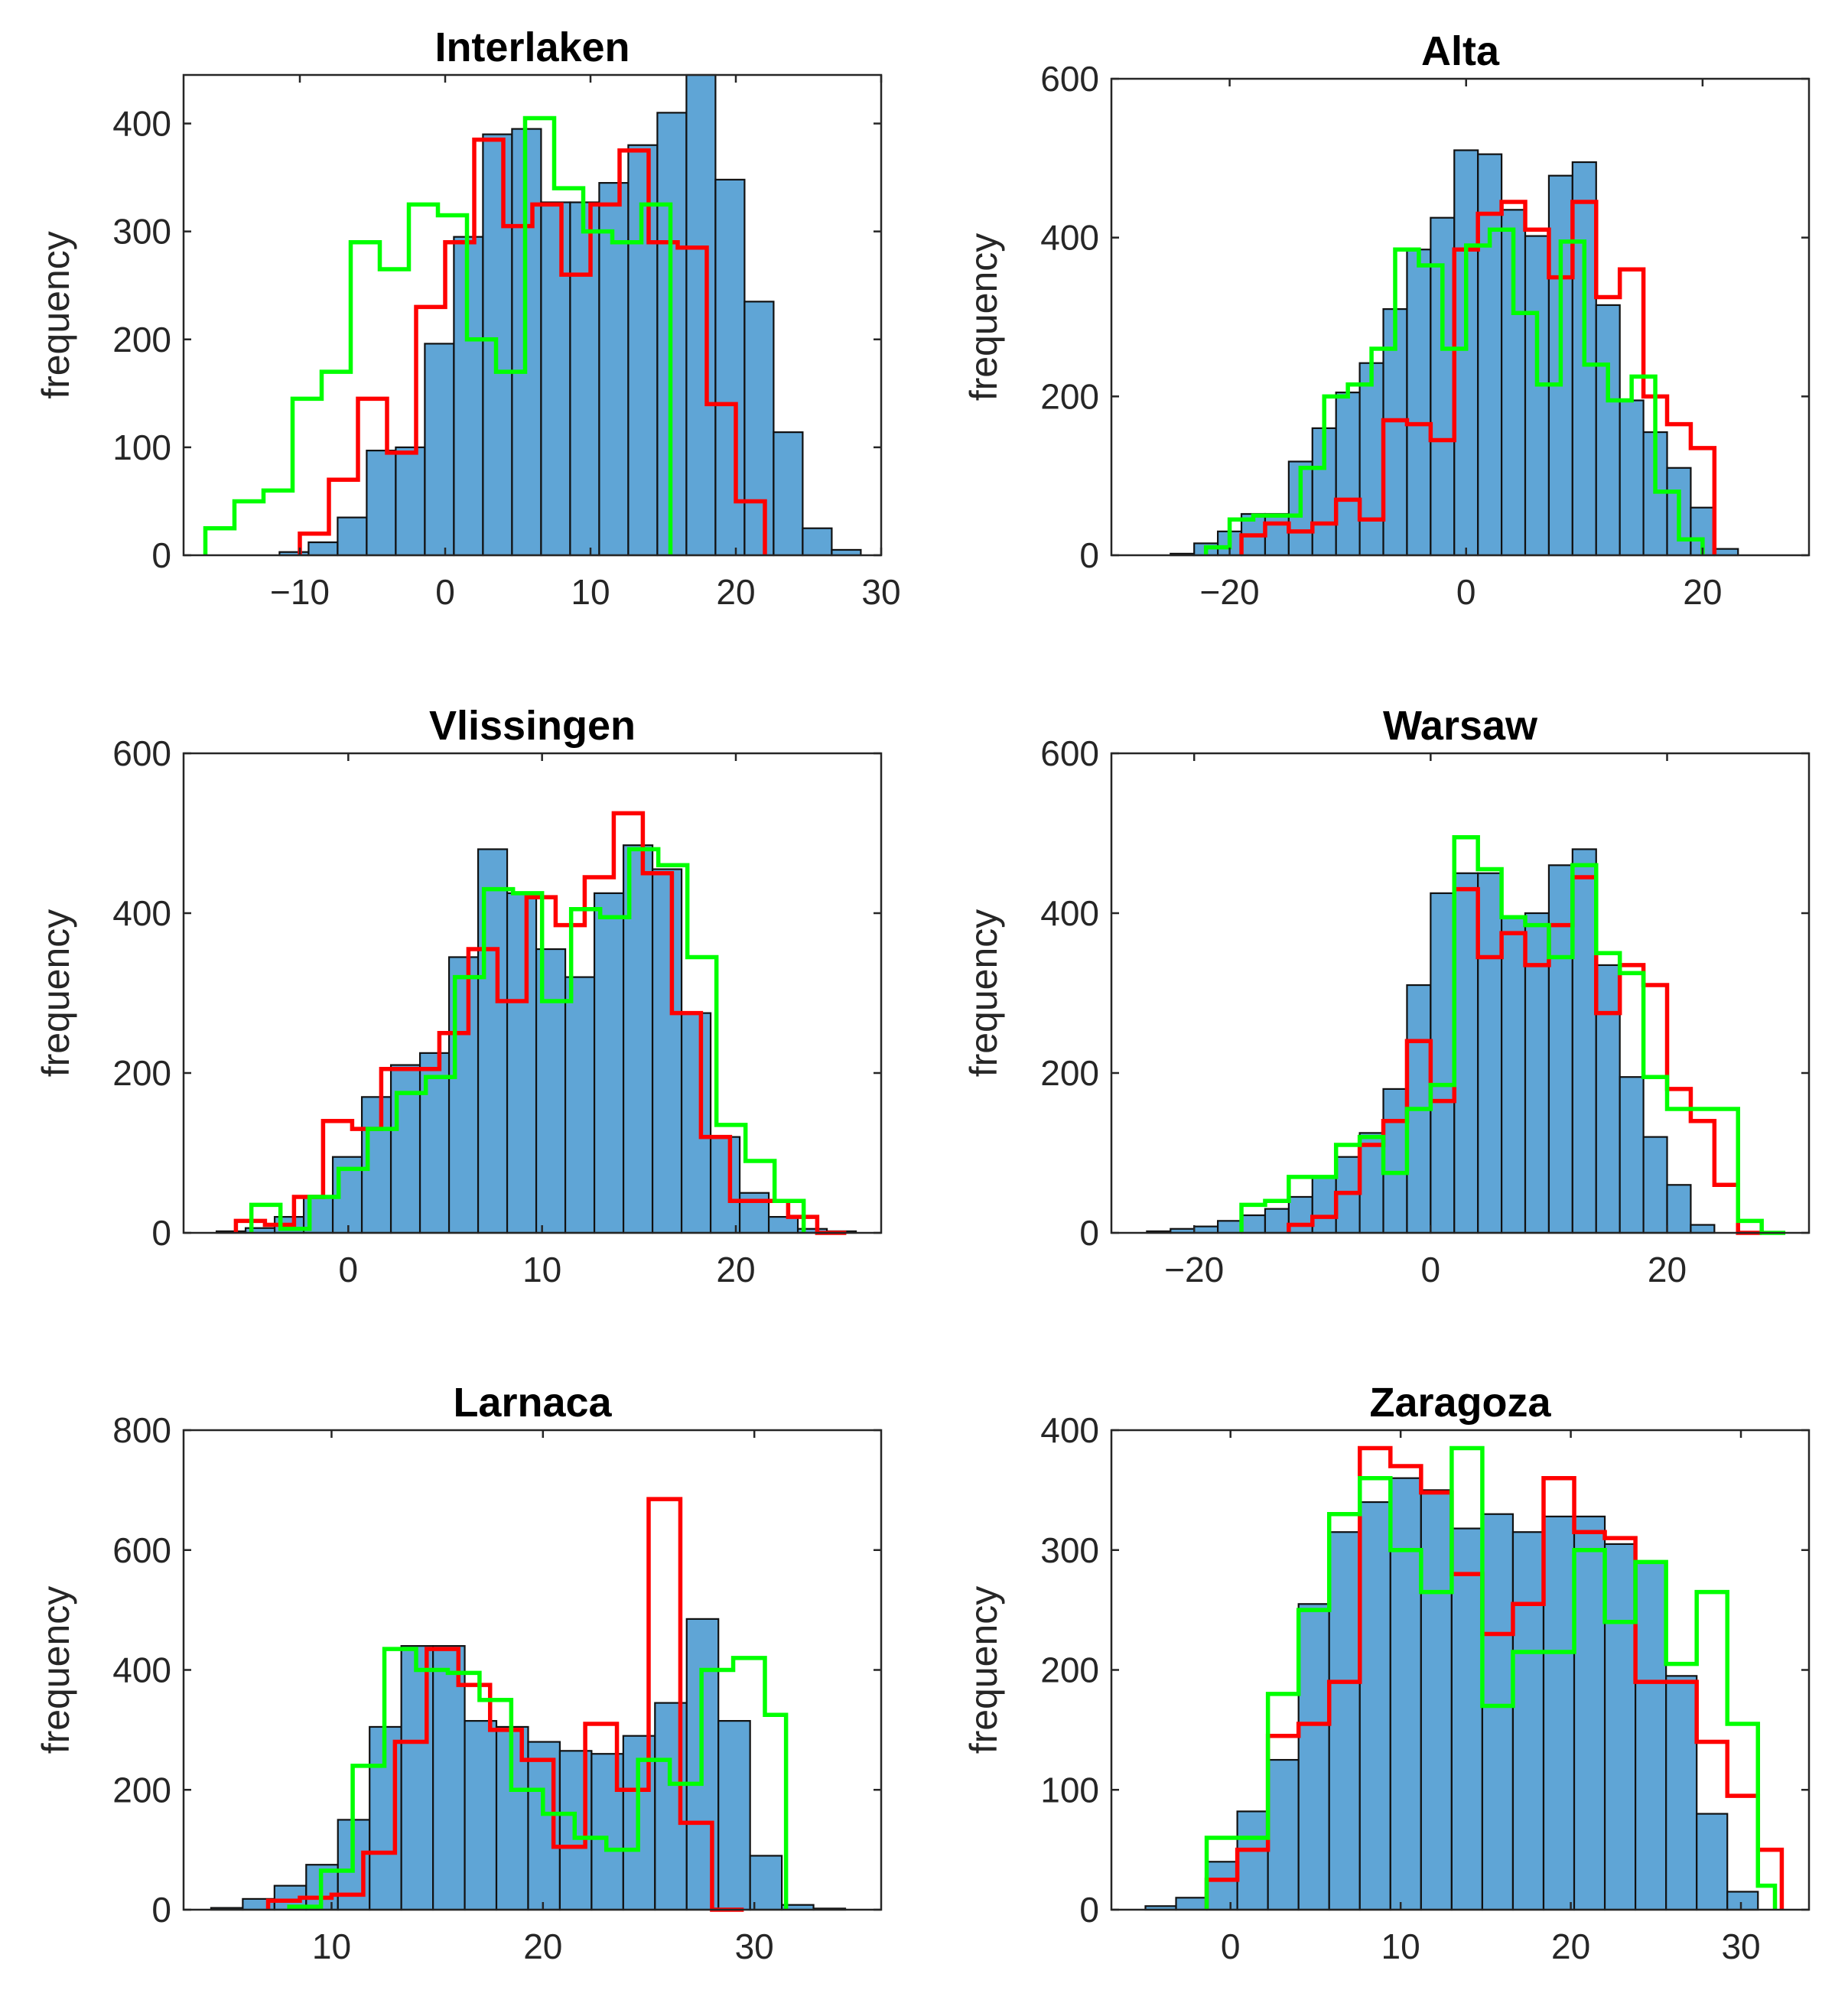 The height and width of the screenshot is (2016, 1848). I want to click on chart-title: Larnaca, so click(532, 1403).